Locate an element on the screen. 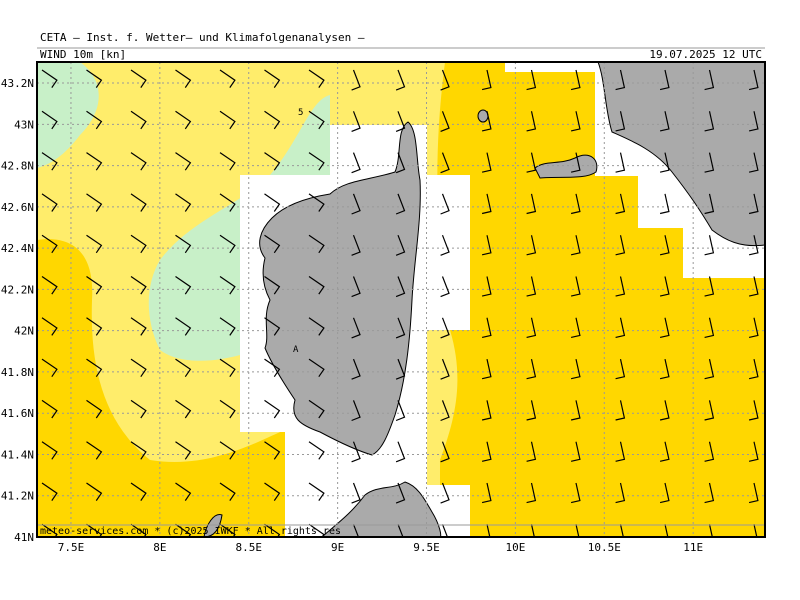 This screenshot has width=800, height=600. islet is located at coordinates (213, 525).